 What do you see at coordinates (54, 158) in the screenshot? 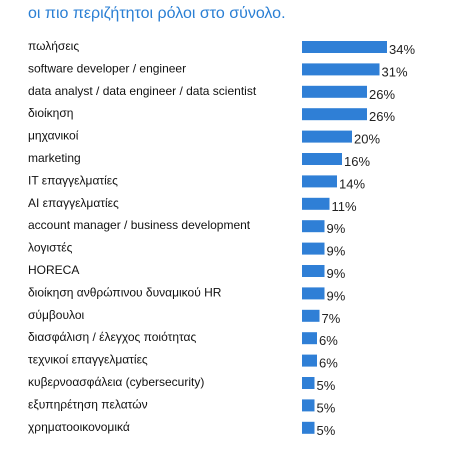
I see `category-label: marketing` at bounding box center [54, 158].